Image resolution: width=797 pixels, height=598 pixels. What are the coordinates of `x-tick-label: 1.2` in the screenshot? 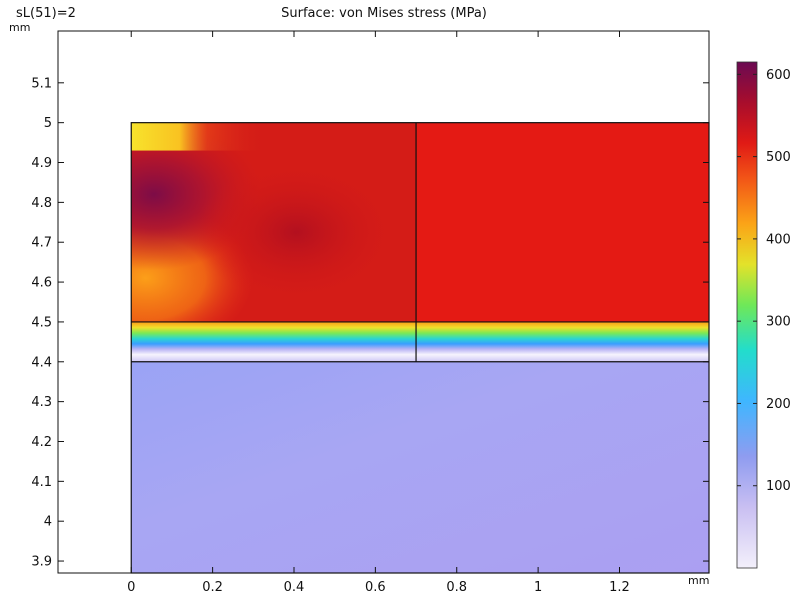 It's located at (619, 587).